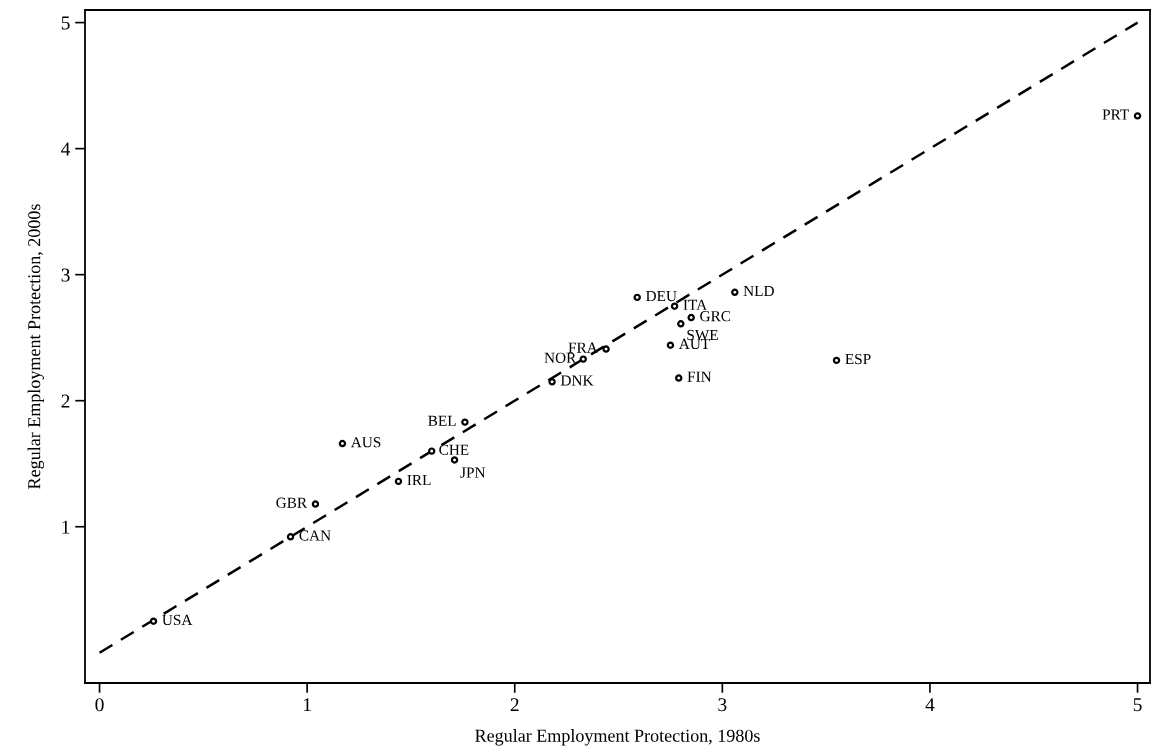 This screenshot has width=1159, height=751. What do you see at coordinates (617, 737) in the screenshot?
I see `x-axis-title: Regular Employment Protection, 1980s` at bounding box center [617, 737].